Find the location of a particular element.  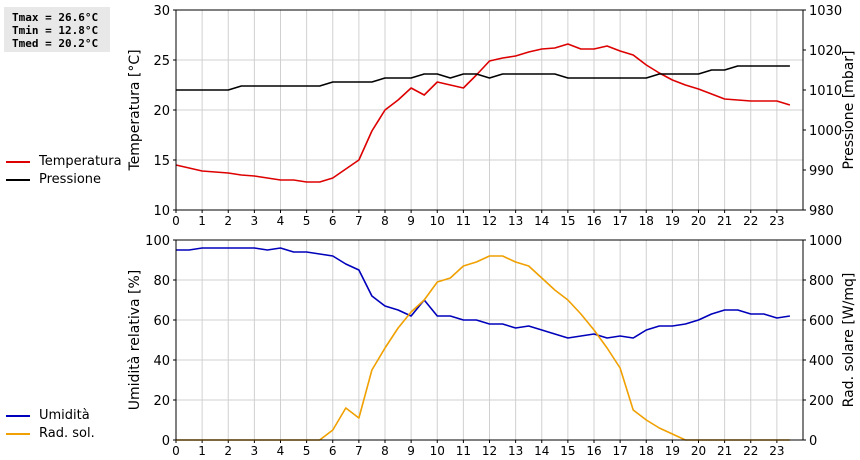

y-tick-label: 30 is located at coordinates (161, 11).